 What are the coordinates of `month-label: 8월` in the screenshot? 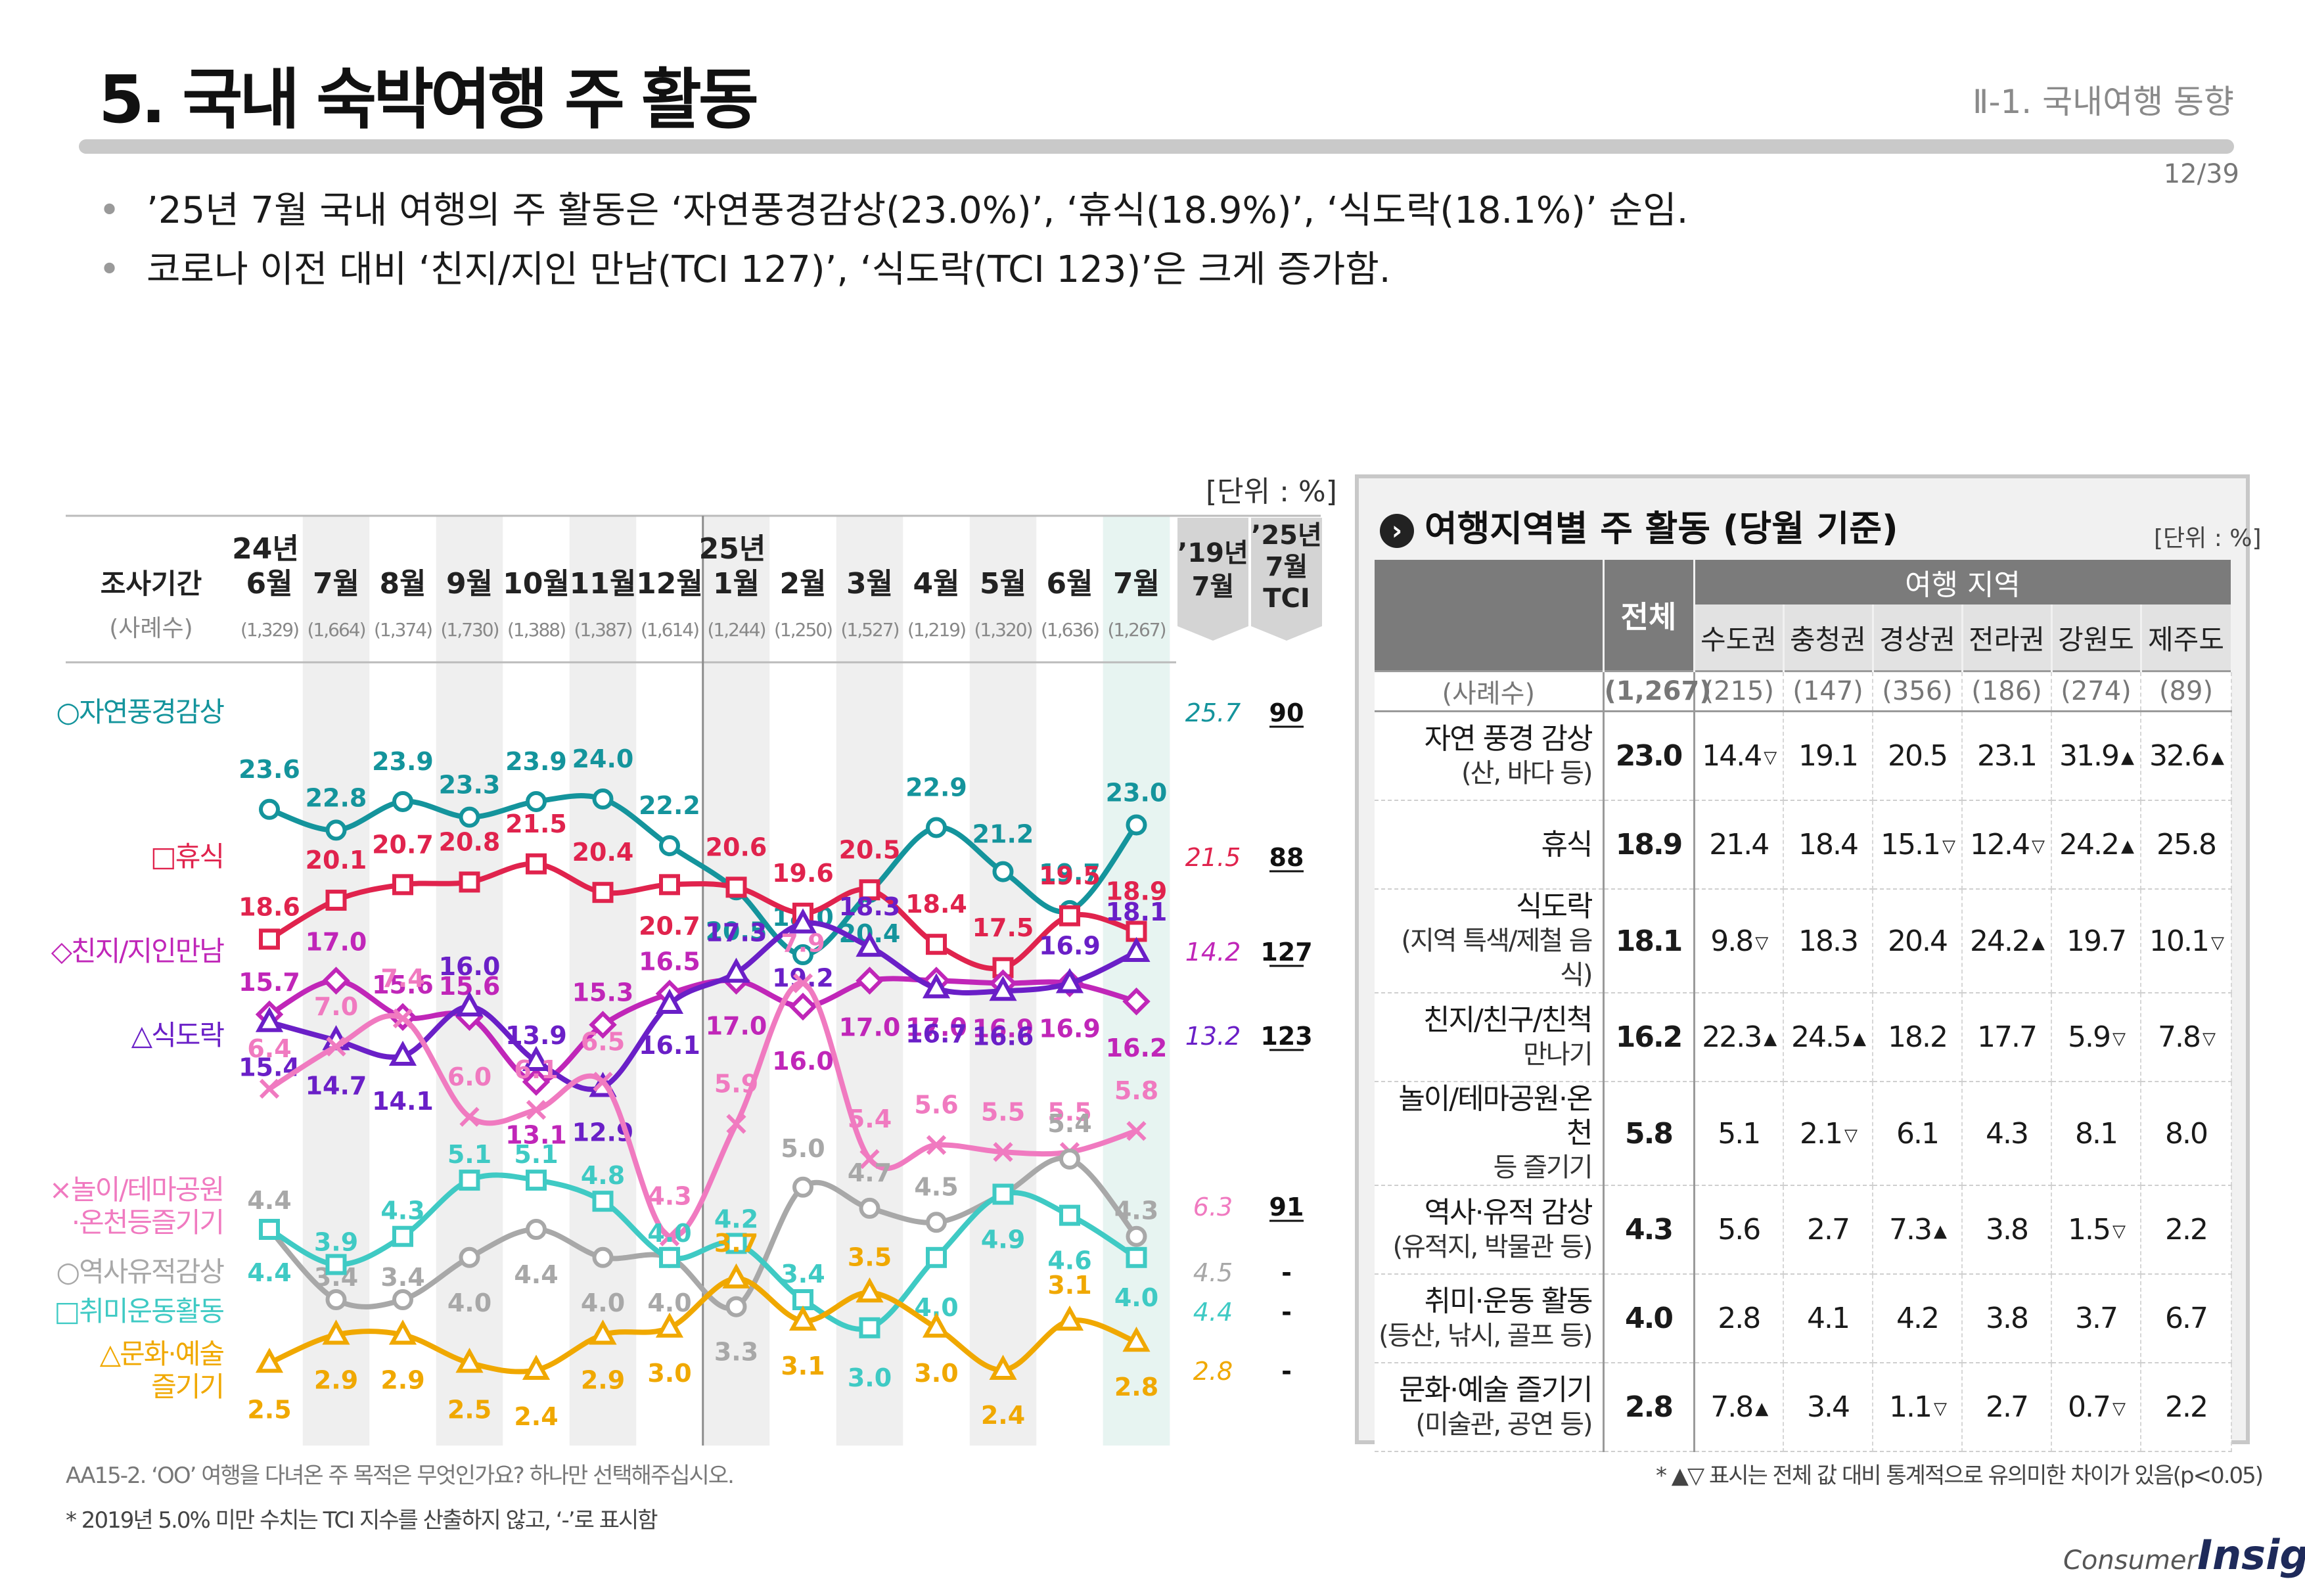 It's located at (402, 584).